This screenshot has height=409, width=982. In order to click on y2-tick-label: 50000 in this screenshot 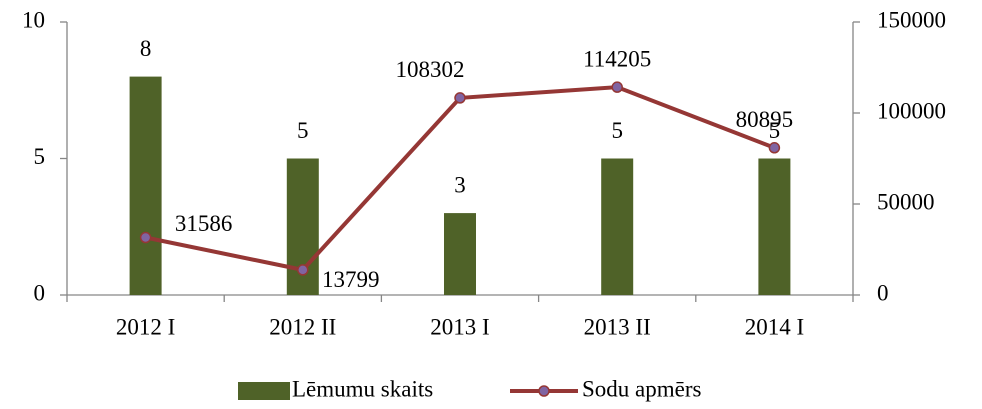, I will do `click(906, 201)`.